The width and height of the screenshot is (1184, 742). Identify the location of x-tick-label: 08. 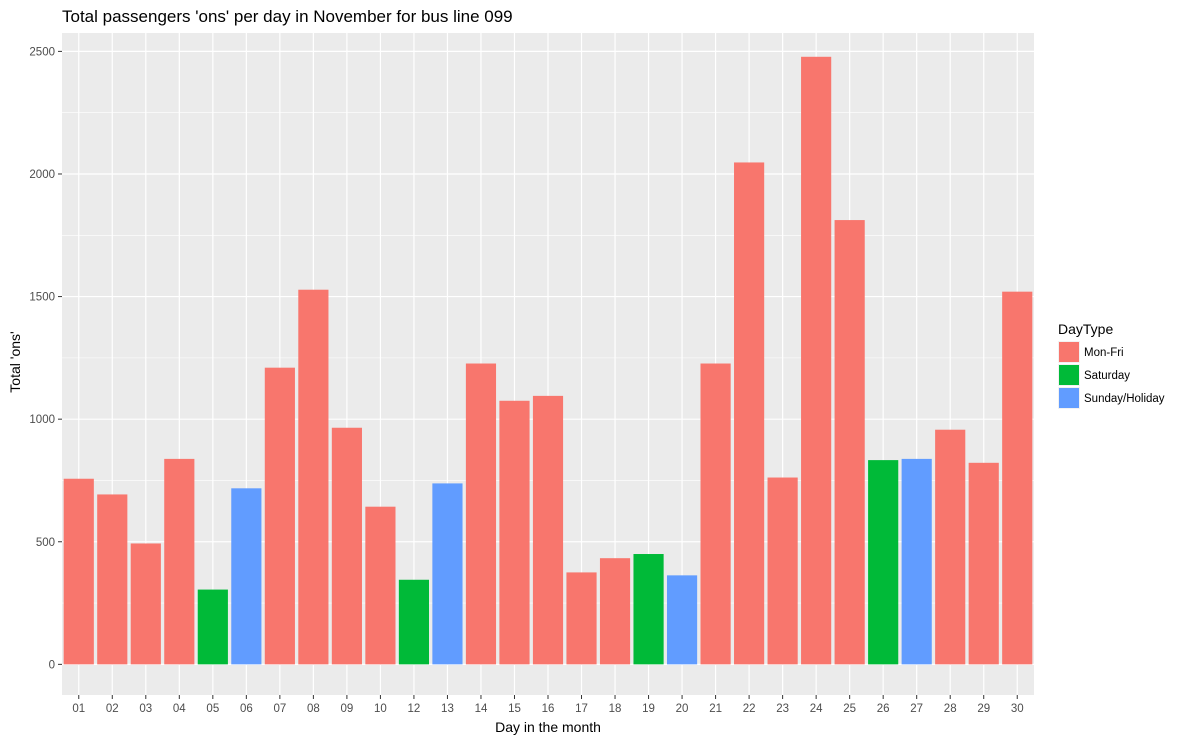
(313, 709).